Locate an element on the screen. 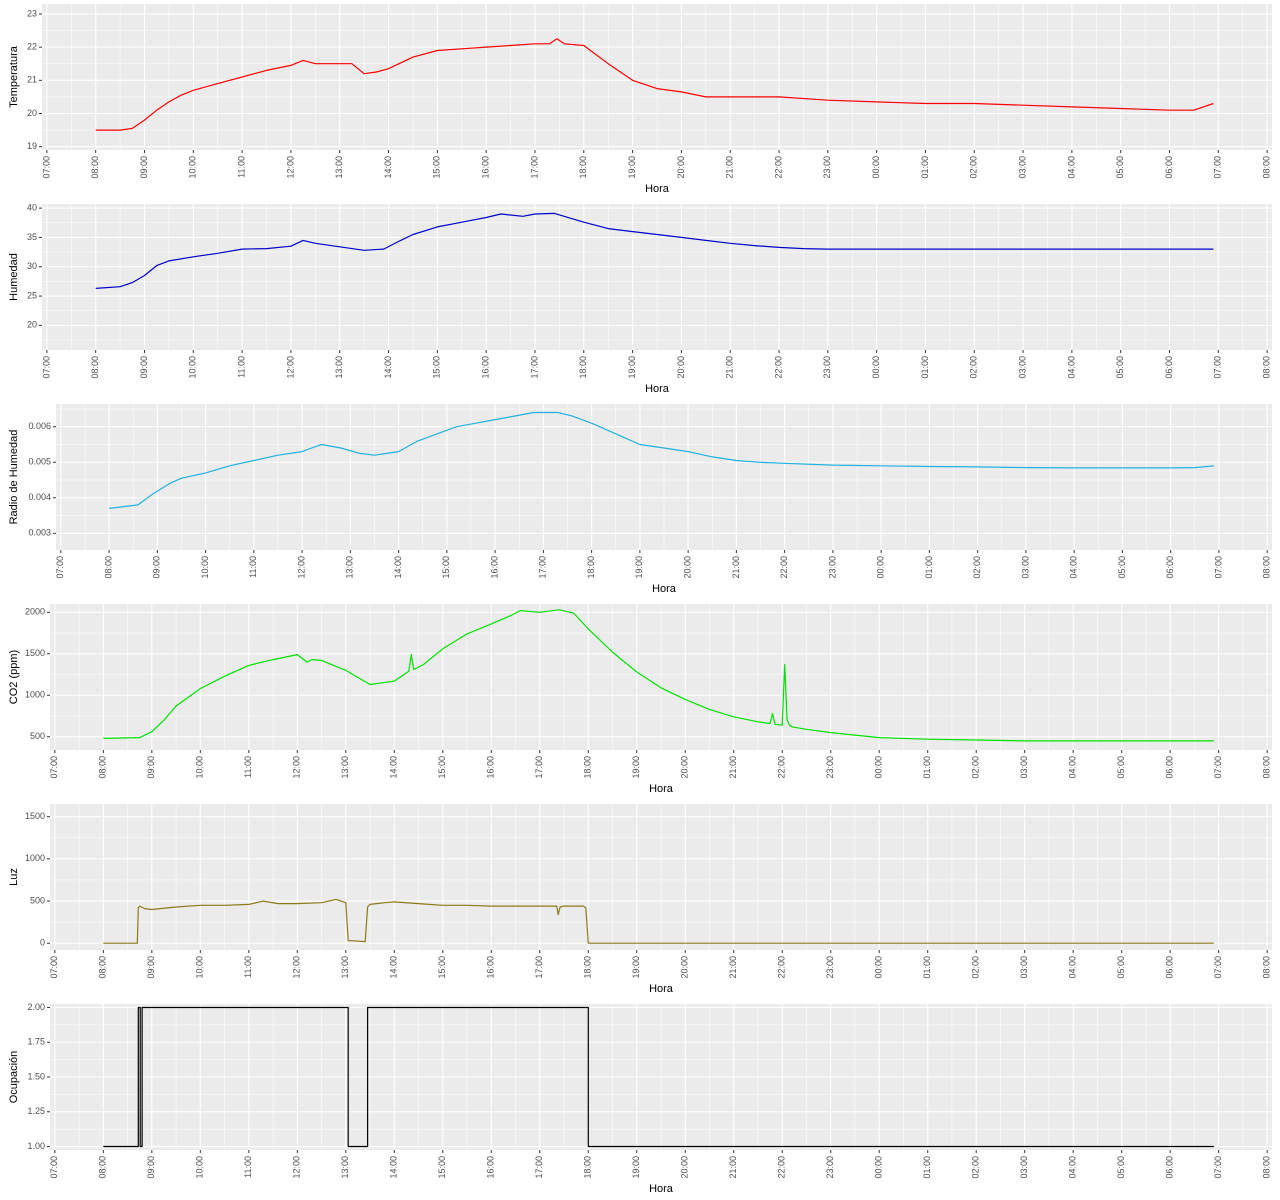 The width and height of the screenshot is (1280, 1200). y-axis-title: Humedad is located at coordinates (14, 277).